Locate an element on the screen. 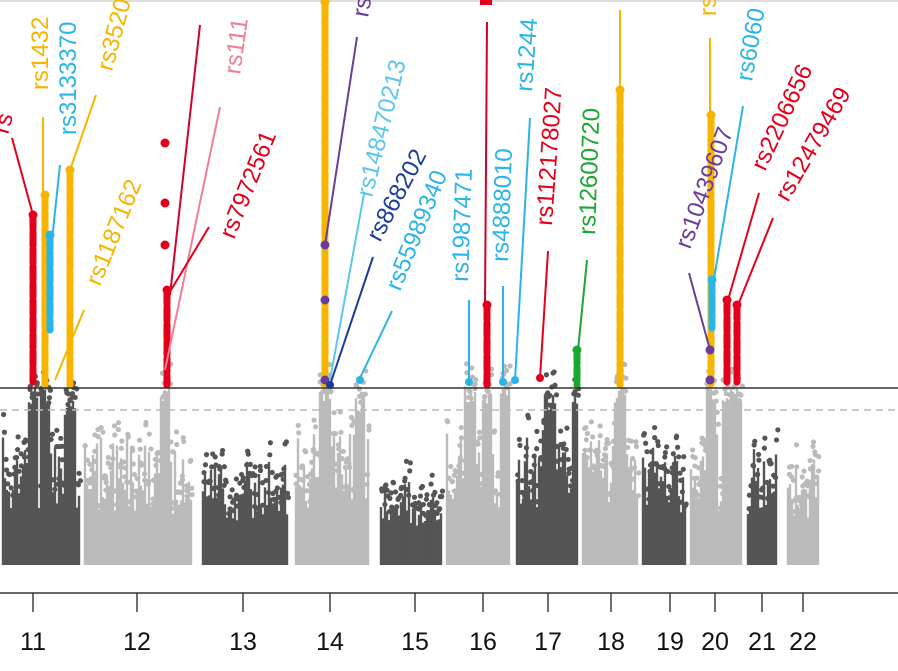 The image size is (898, 671). snp-label: rs111 is located at coordinates (236, 46).